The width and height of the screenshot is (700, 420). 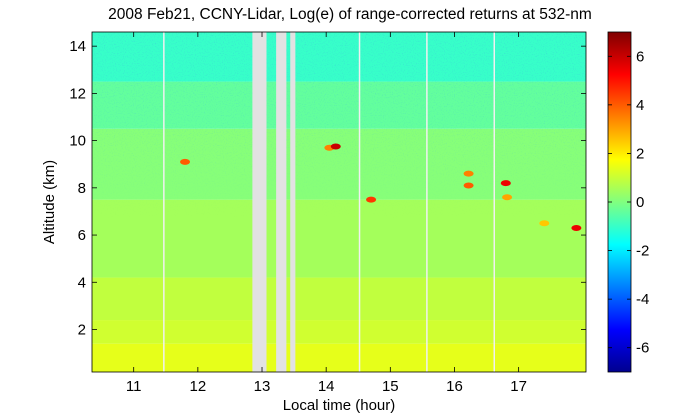 What do you see at coordinates (642, 348) in the screenshot?
I see `colorbar-tick-label-0: -6` at bounding box center [642, 348].